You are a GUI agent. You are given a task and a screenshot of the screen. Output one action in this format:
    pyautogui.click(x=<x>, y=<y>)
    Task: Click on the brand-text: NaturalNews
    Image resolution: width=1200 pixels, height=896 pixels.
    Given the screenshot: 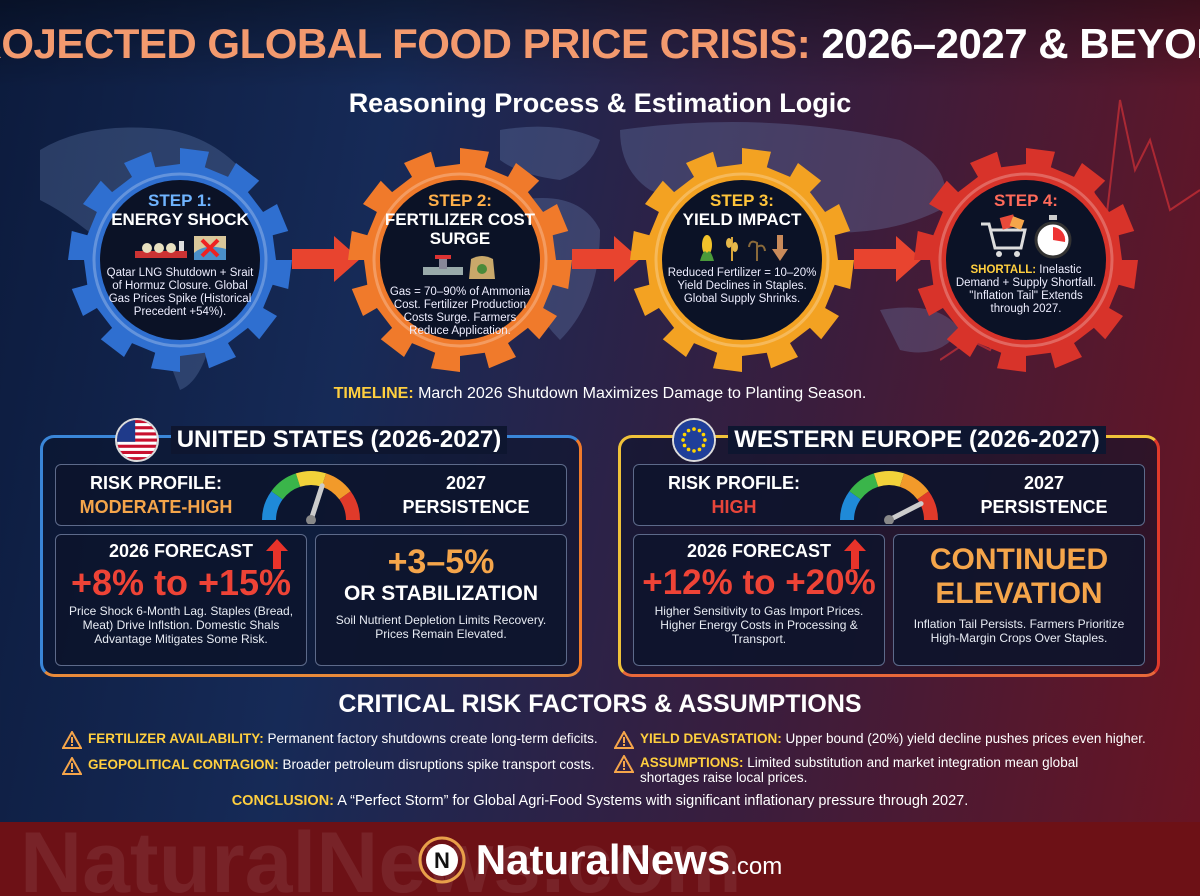 What is the action you would take?
    pyautogui.click(x=603, y=859)
    